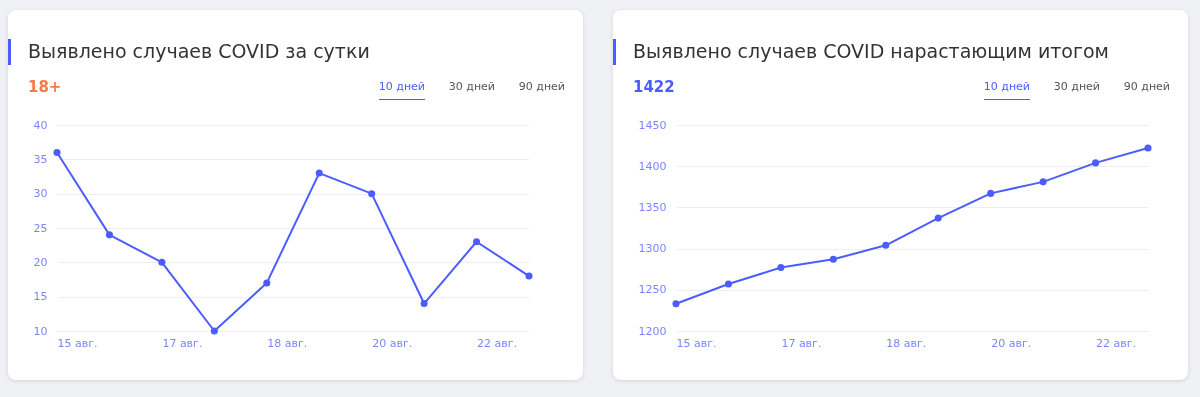  What do you see at coordinates (40, 194) in the screenshot?
I see `y-tick-label: 30` at bounding box center [40, 194].